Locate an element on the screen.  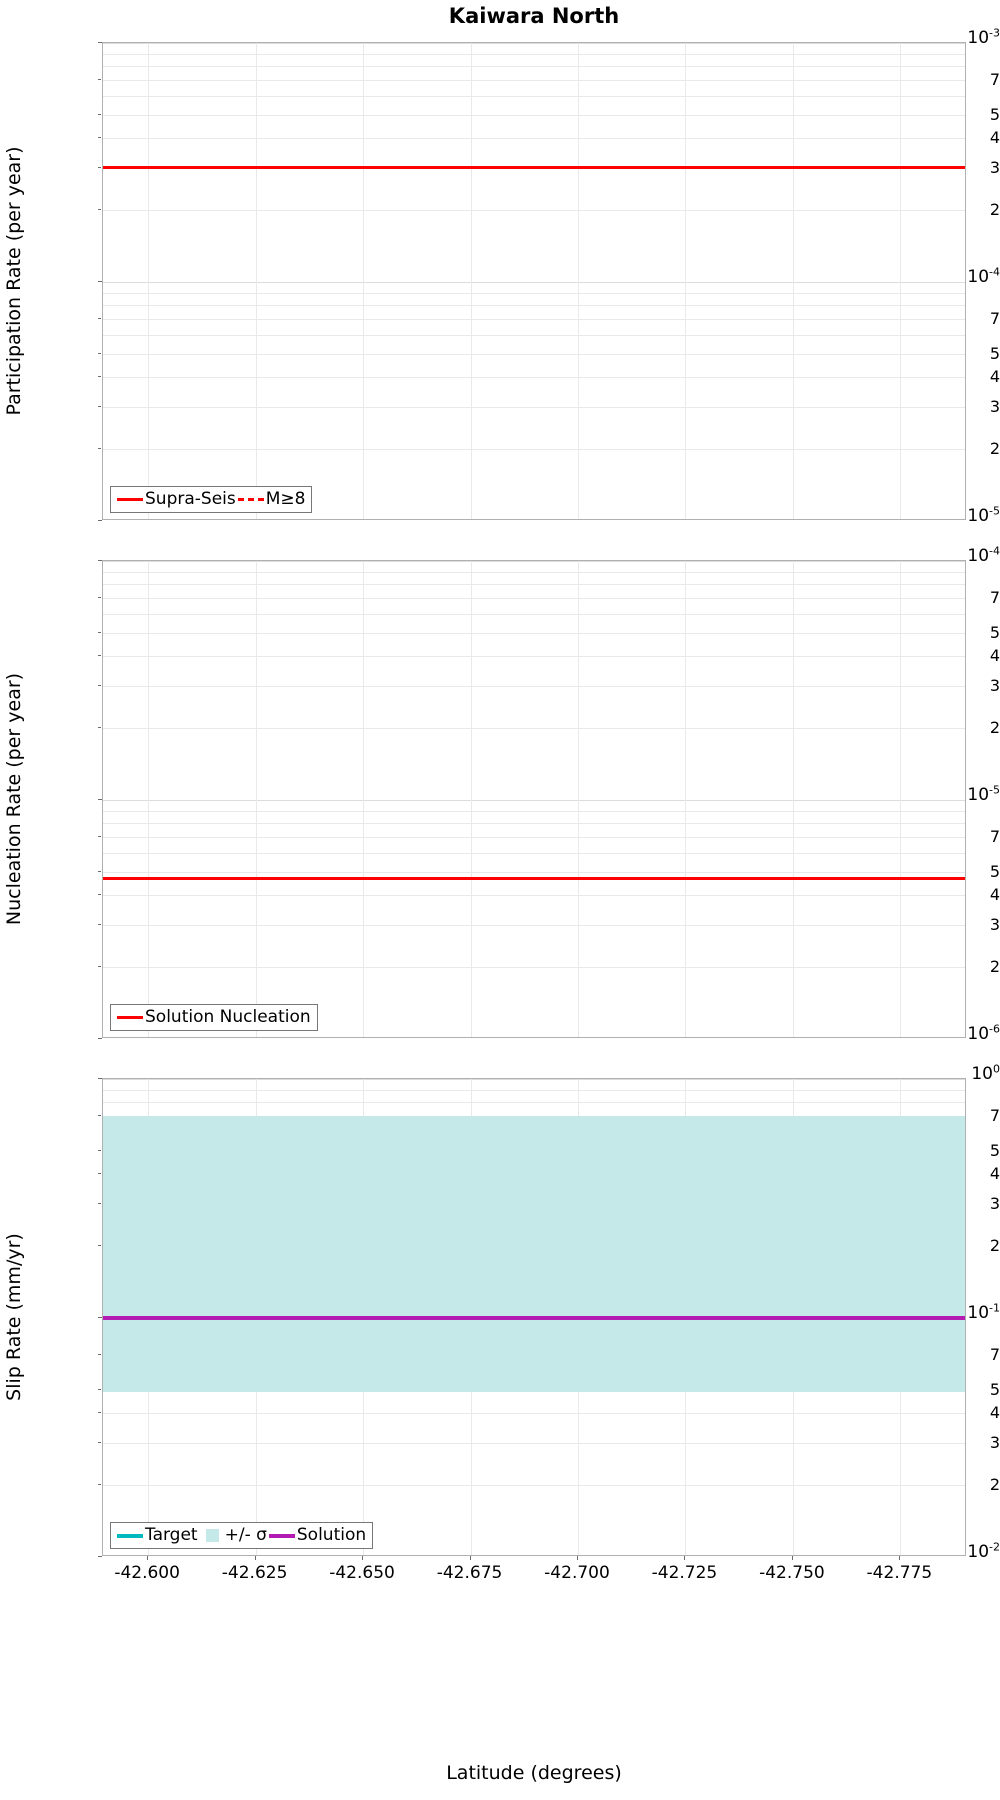
y-axis-label: Slip Rate (mm/yr) is located at coordinates (13, 1317).